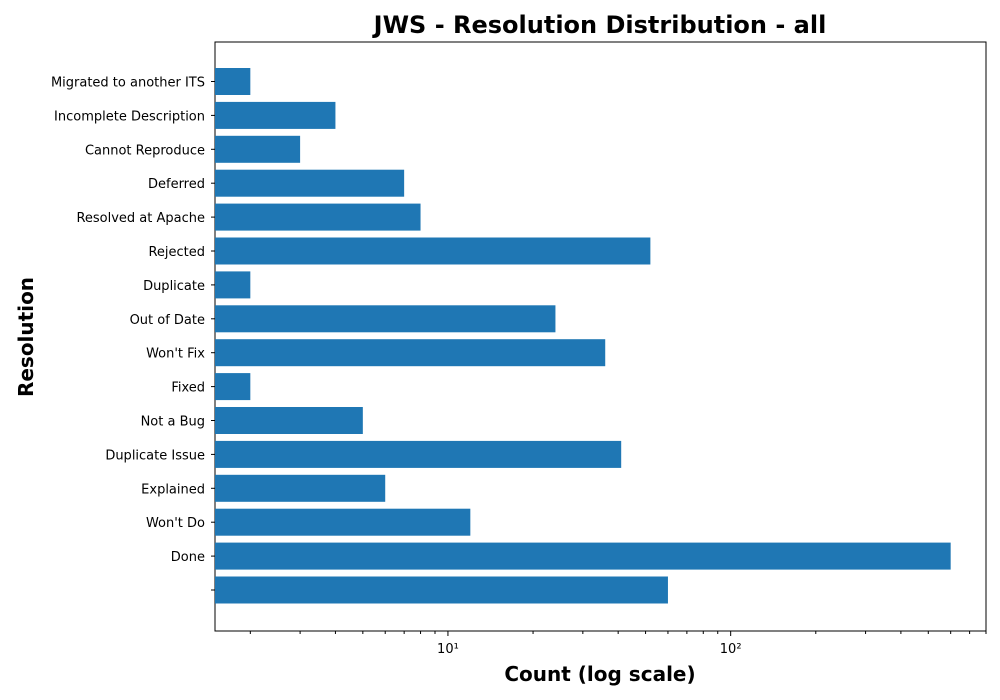 Image resolution: width=1000 pixels, height=700 pixels. I want to click on bar-duplicate, so click(233, 285).